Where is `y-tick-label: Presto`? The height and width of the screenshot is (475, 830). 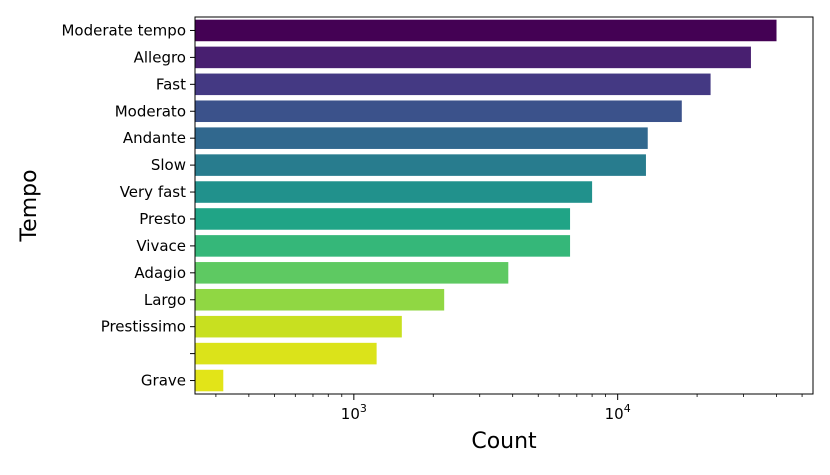
y-tick-label: Presto is located at coordinates (162, 219).